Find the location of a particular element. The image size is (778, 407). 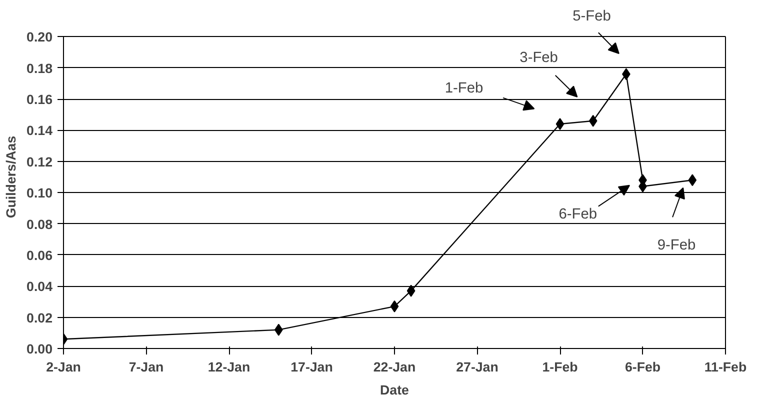

y-tick-label: 0.00 is located at coordinates (39, 349).